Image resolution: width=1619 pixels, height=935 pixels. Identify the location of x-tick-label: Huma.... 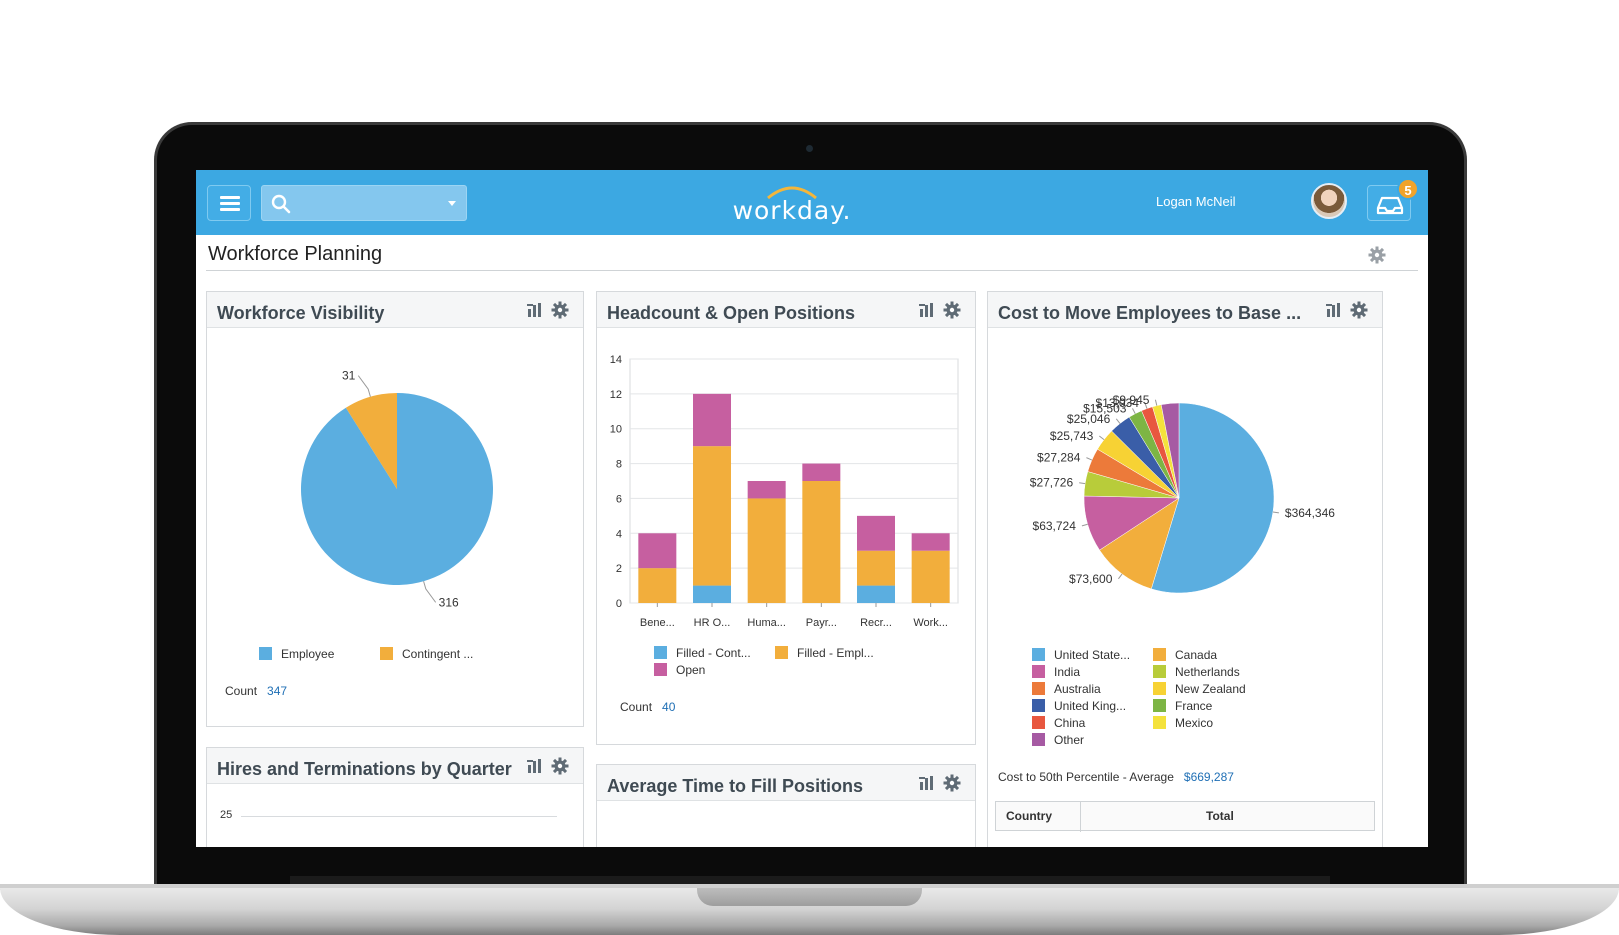
(766, 623).